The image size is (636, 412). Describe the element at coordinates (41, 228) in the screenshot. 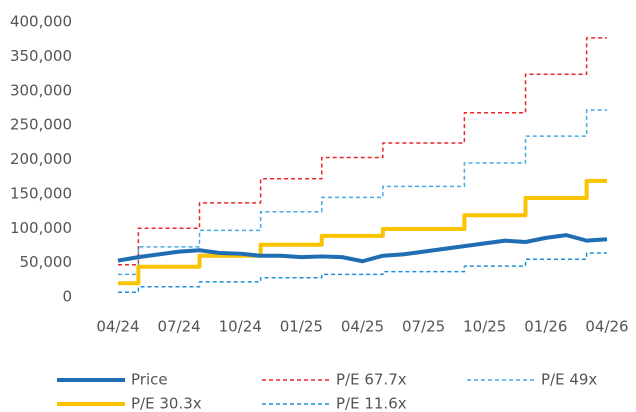

I see `y-tick-label: 100,000` at that location.